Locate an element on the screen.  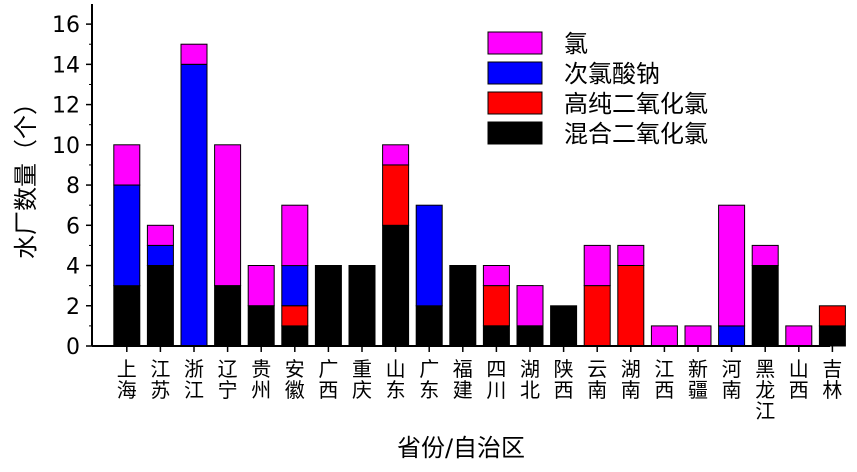
x-tick-label-1: 江苏 is located at coordinates (160, 379).